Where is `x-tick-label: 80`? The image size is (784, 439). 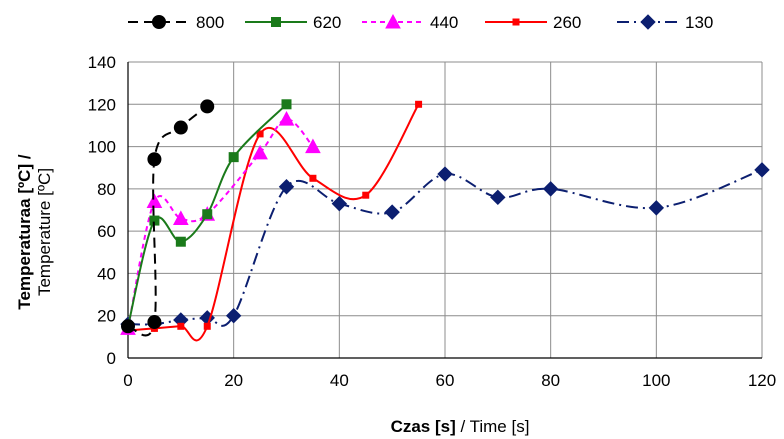
x-tick-label: 80 is located at coordinates (550, 380).